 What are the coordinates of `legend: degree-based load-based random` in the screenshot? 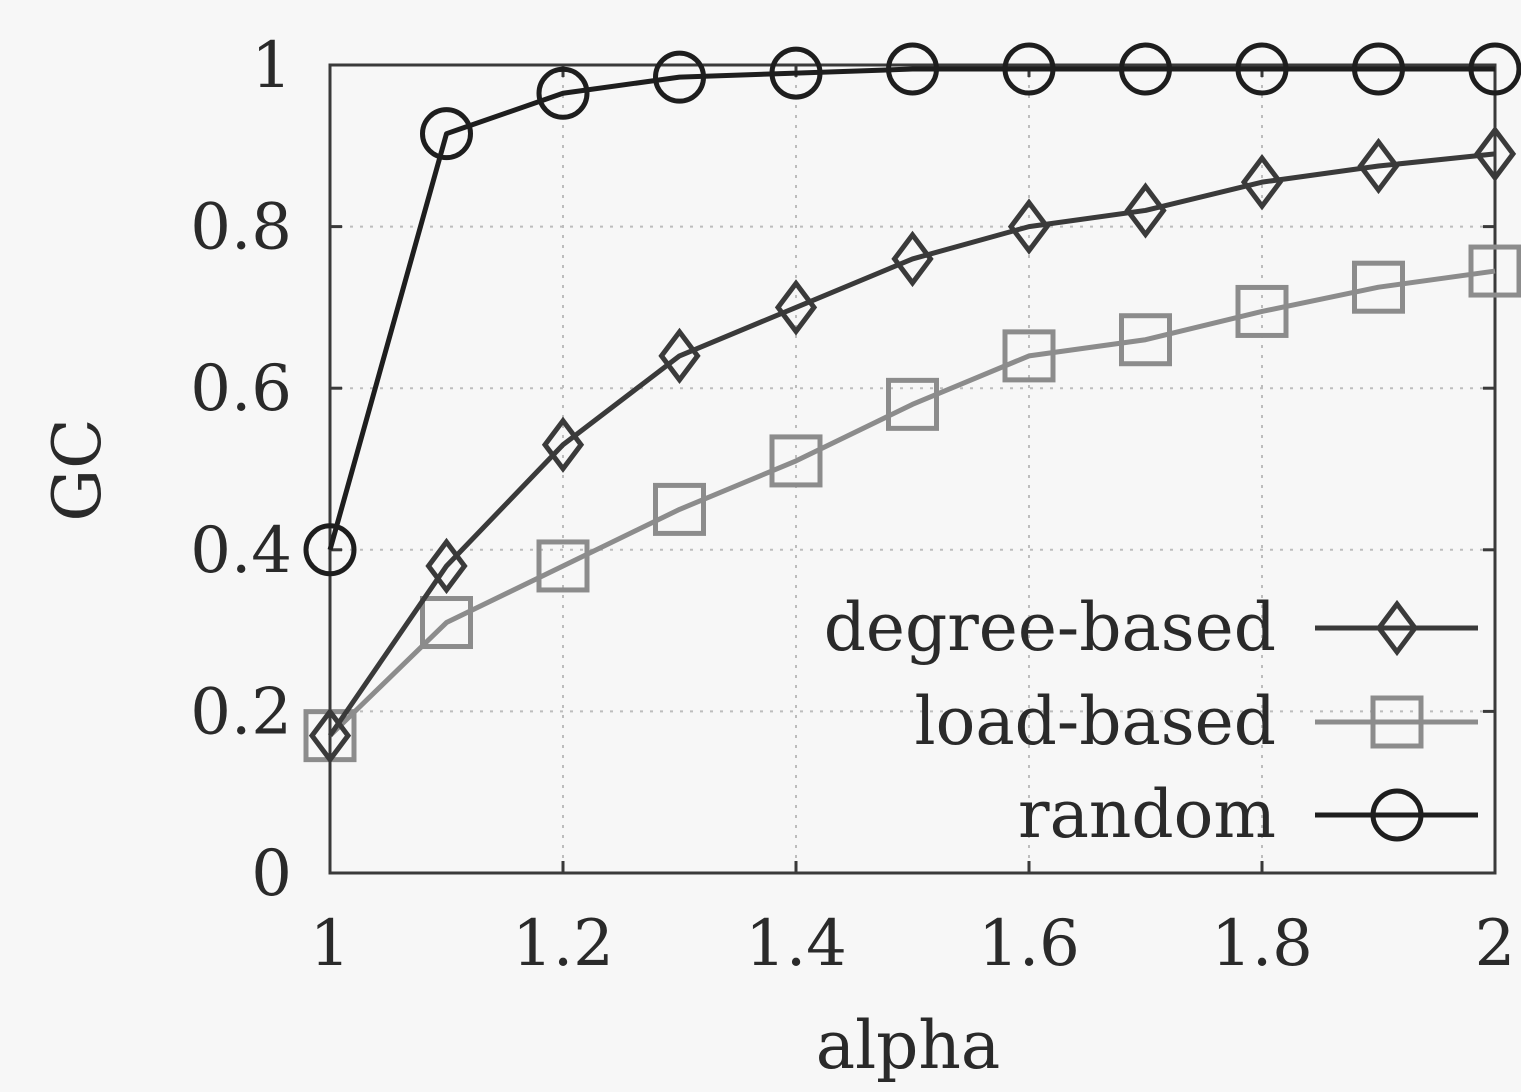 It's located at (1151, 721).